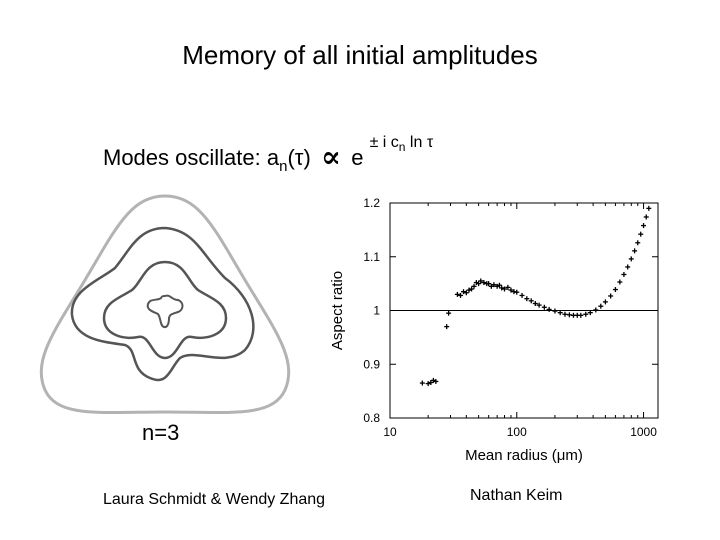 The image size is (720, 540). I want to click on credit-experiment: Nathan Keim, so click(516, 495).